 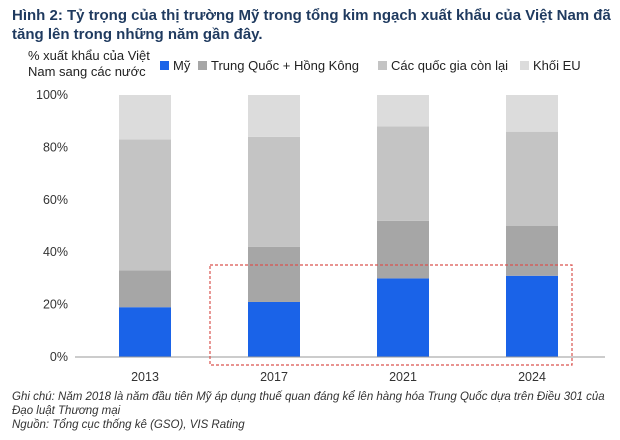 What do you see at coordinates (55, 305) in the screenshot?
I see `y-tick-label: 20%` at bounding box center [55, 305].